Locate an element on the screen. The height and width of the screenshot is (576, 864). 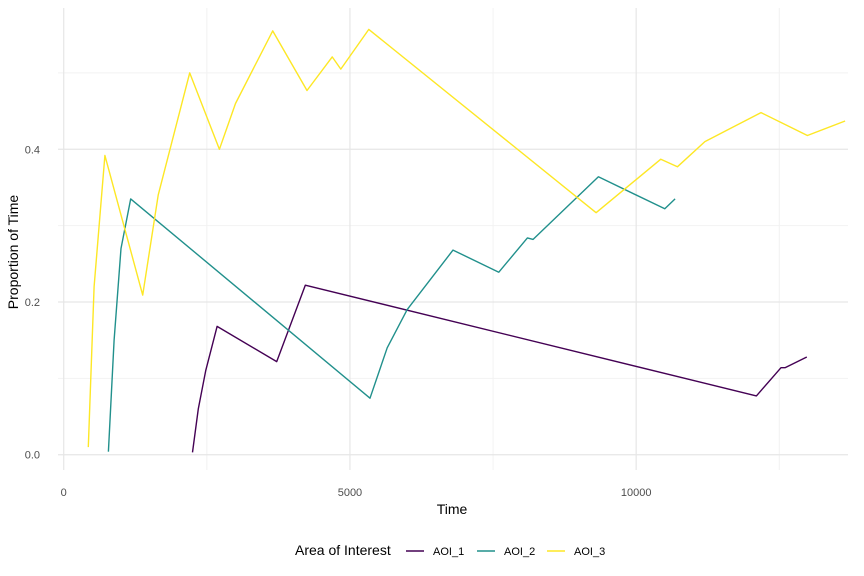
x-axis-ticks: 0 5000 10000 is located at coordinates (356, 493).